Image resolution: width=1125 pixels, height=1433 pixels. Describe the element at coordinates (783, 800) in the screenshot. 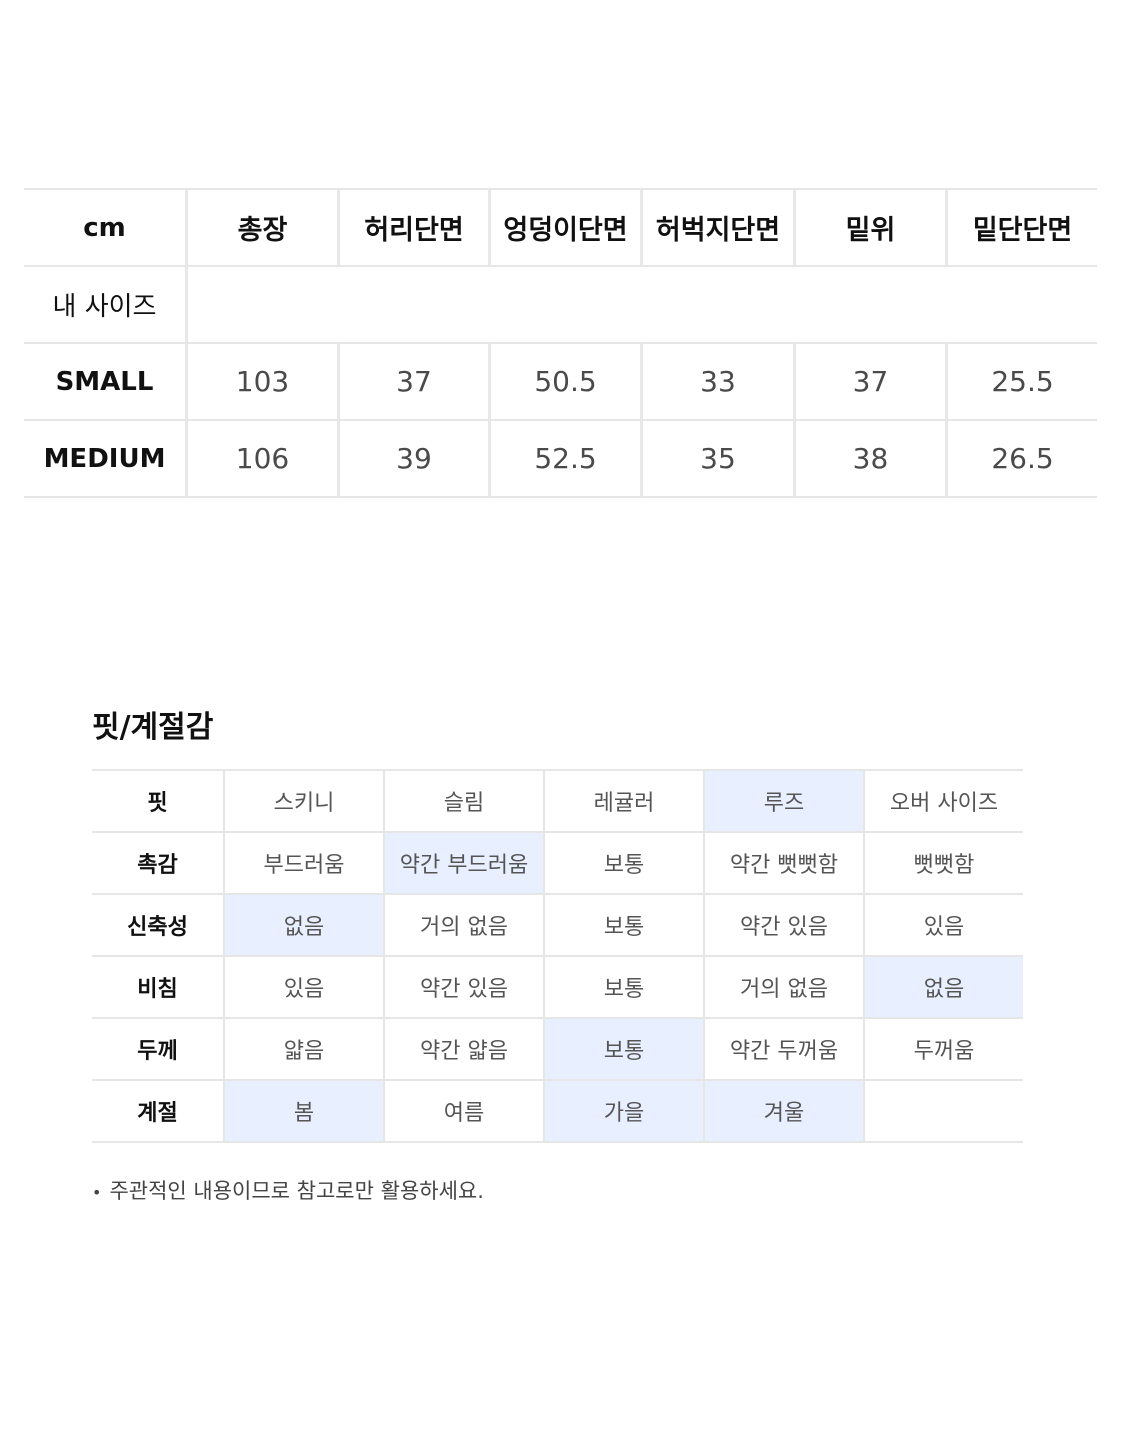

I see `fit-option-selected: 루즈` at that location.